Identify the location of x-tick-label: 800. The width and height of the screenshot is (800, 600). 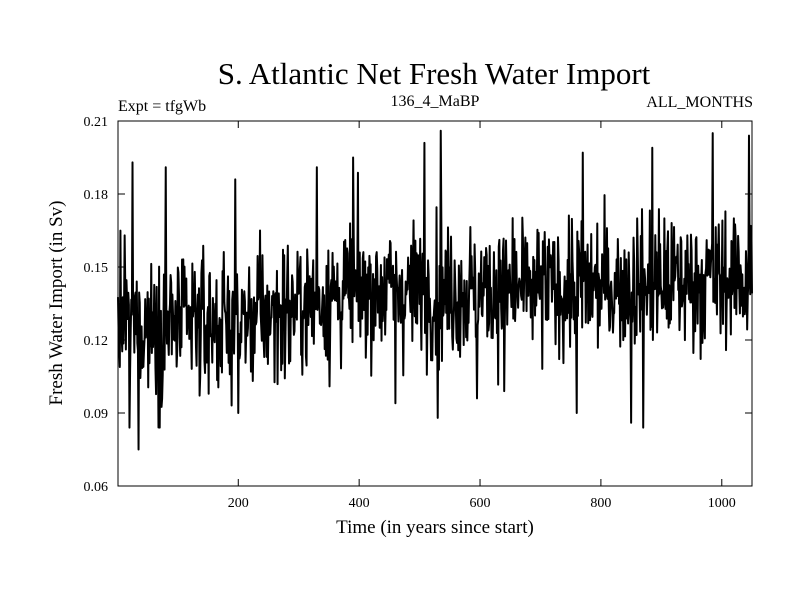
(600, 503).